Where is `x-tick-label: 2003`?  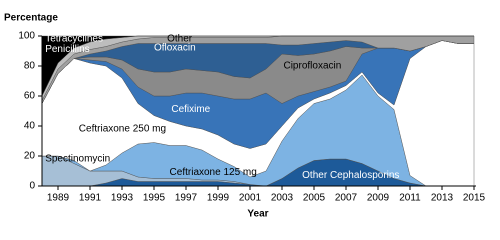
x-tick-label: 2003 is located at coordinates (282, 198).